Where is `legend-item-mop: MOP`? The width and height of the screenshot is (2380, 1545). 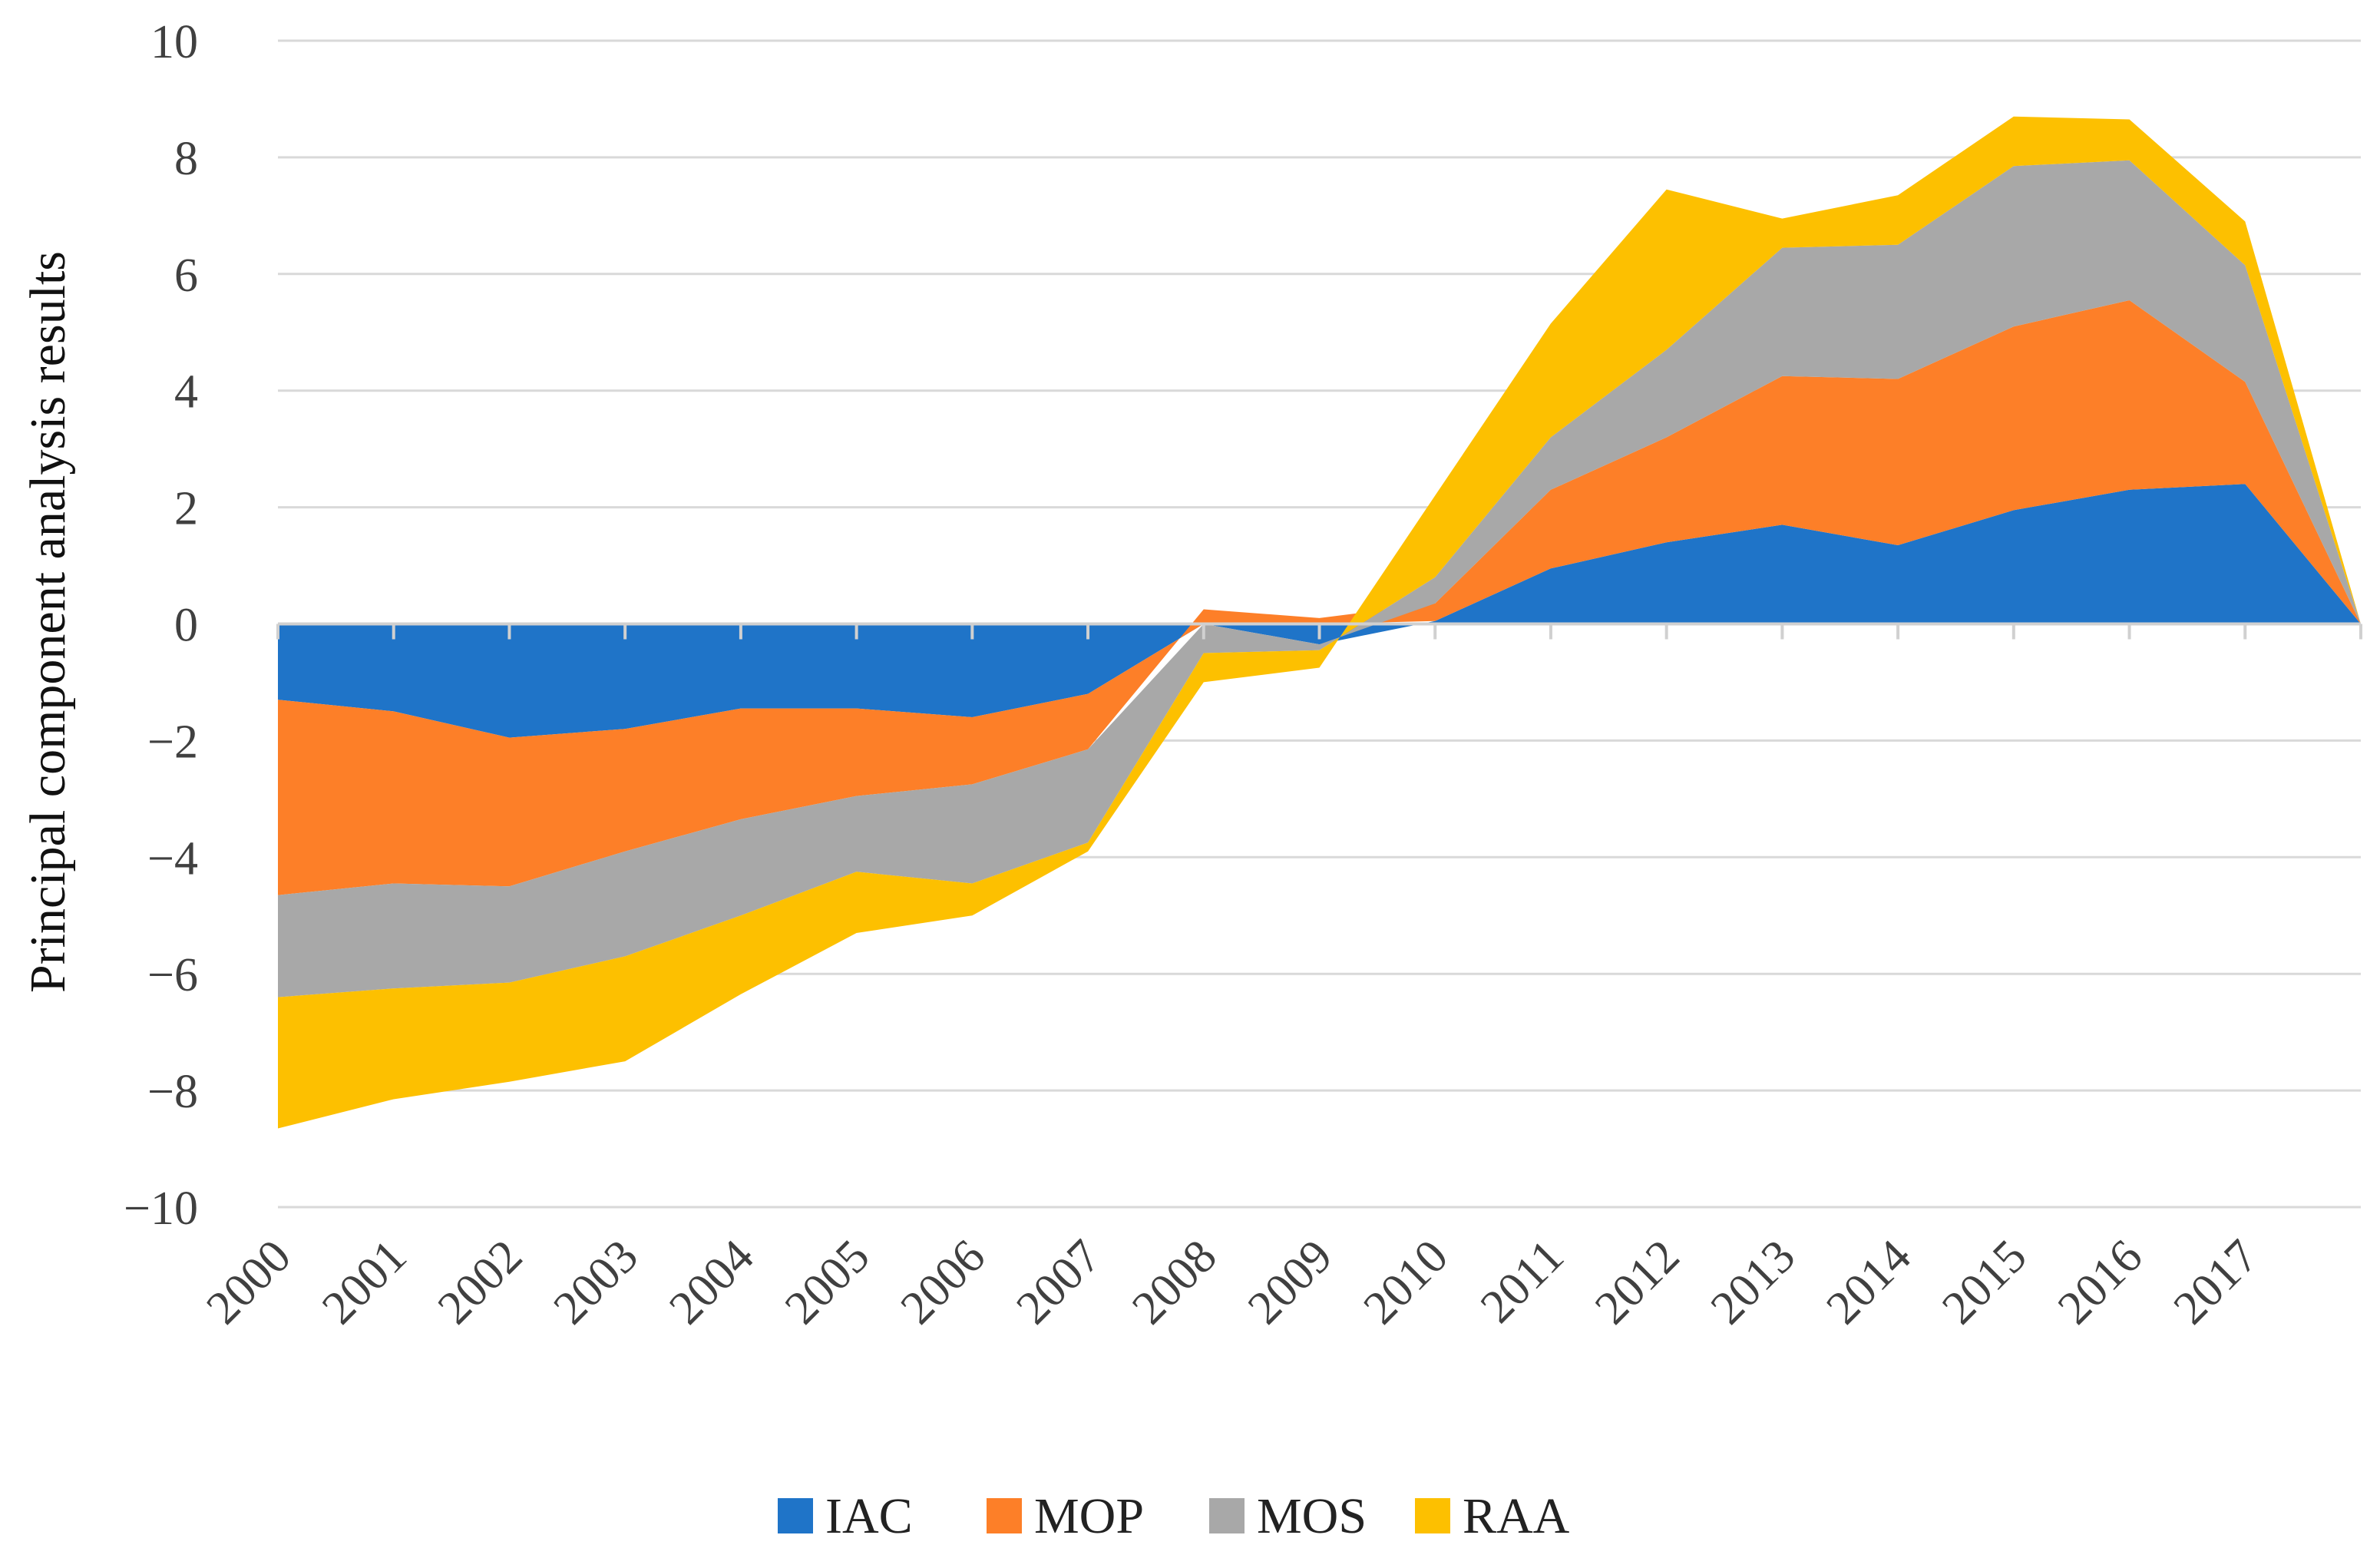
legend-item-mop: MOP is located at coordinates (1065, 1516).